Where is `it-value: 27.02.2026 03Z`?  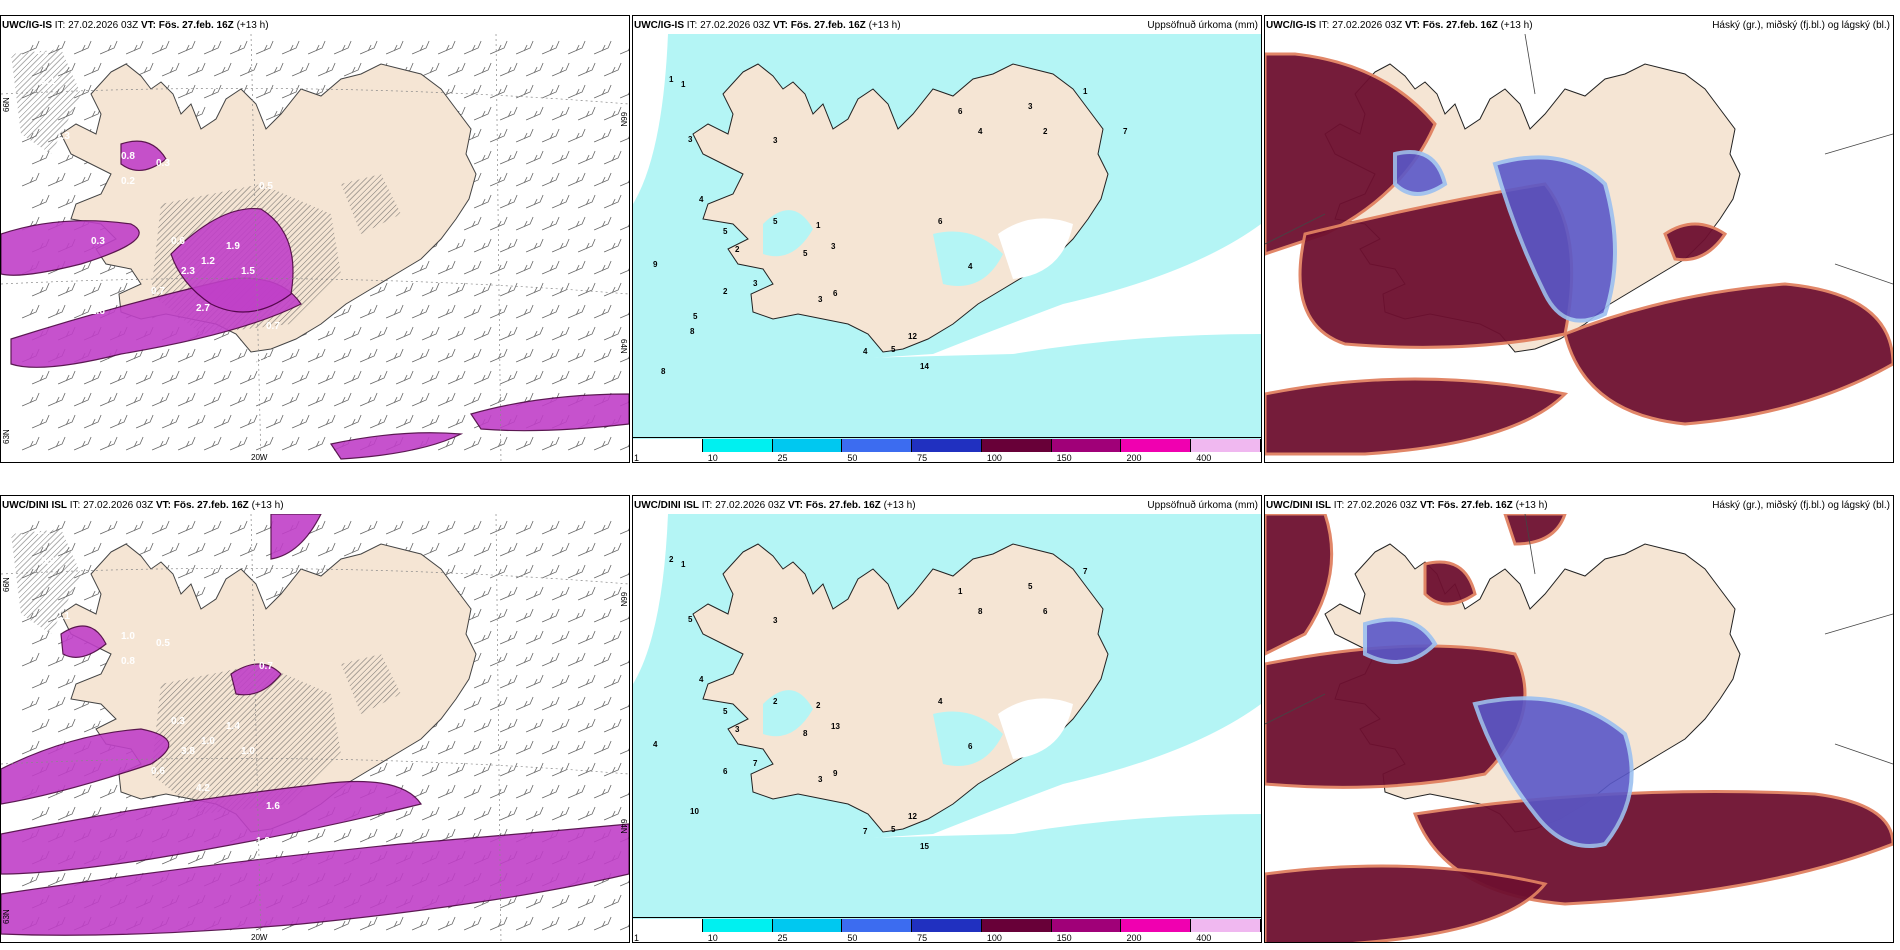 it-value: 27.02.2026 03Z is located at coordinates (103, 25).